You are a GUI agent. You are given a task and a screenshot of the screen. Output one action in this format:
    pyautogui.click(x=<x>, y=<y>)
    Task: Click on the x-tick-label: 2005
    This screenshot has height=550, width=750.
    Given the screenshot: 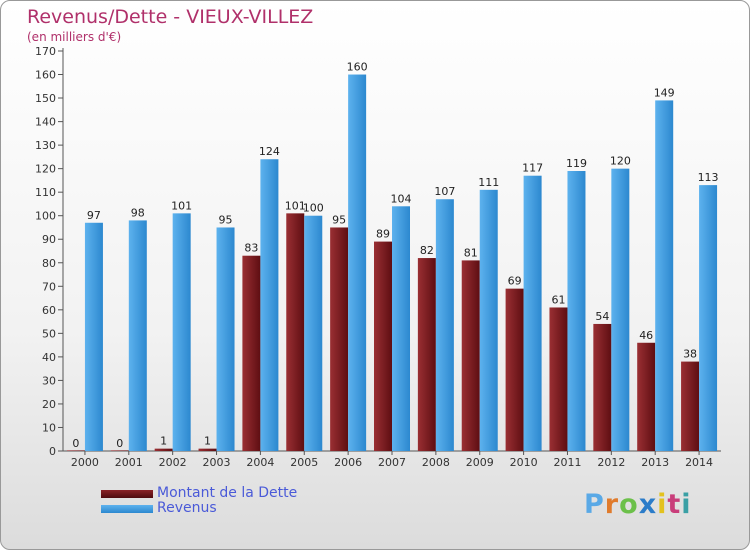 What is the action you would take?
    pyautogui.click(x=304, y=462)
    